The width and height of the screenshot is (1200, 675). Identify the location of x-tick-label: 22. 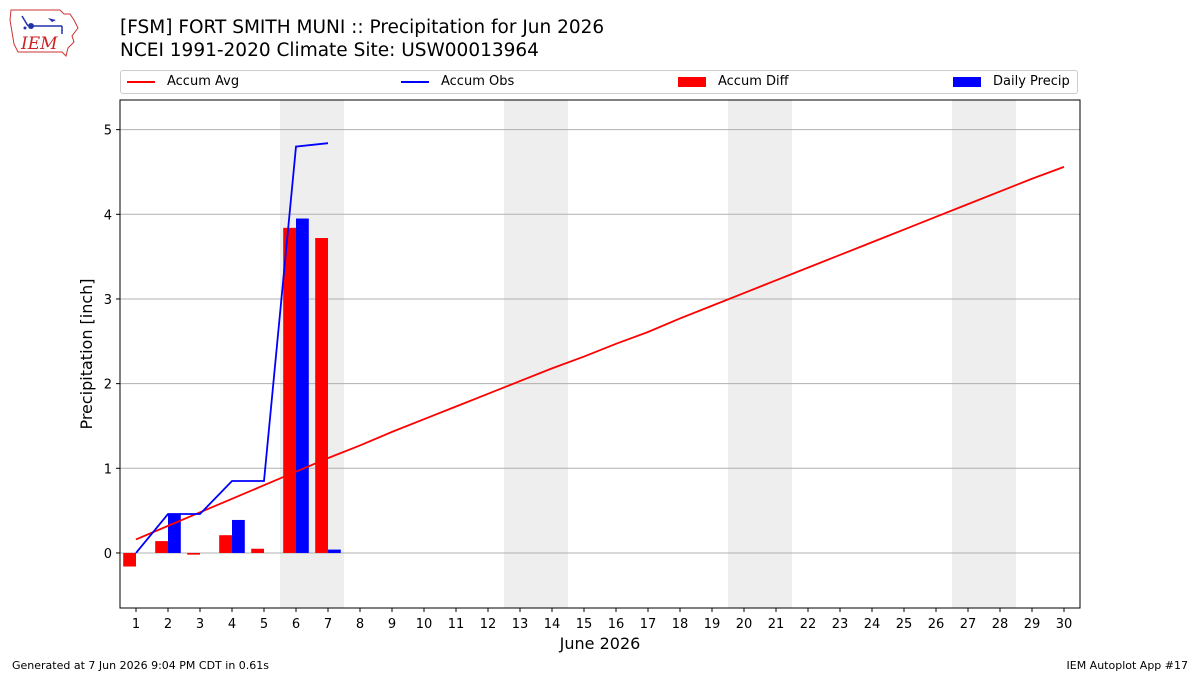
(808, 624).